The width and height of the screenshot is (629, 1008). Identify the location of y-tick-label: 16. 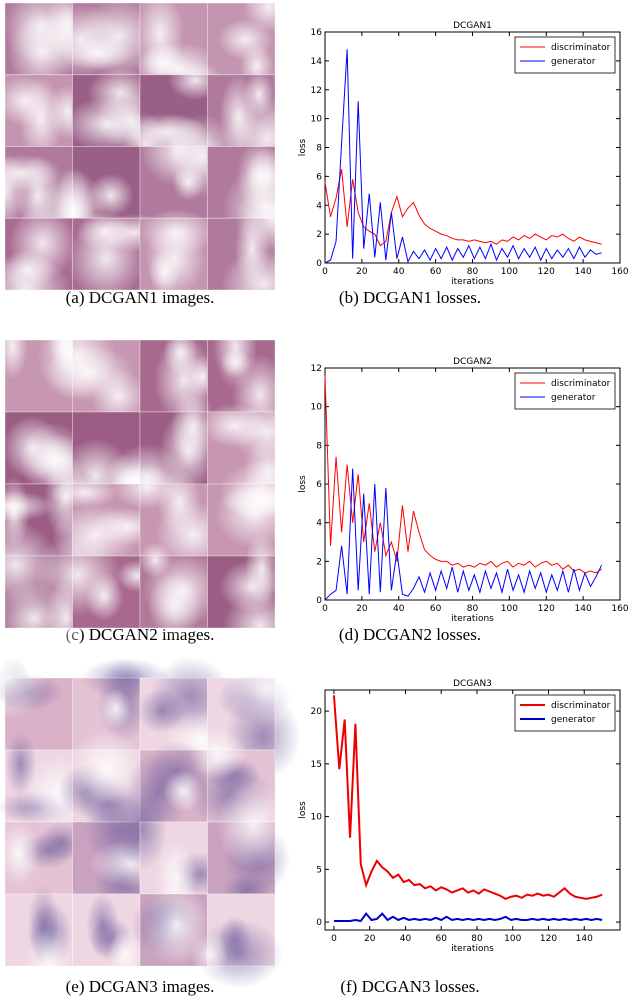
(317, 33).